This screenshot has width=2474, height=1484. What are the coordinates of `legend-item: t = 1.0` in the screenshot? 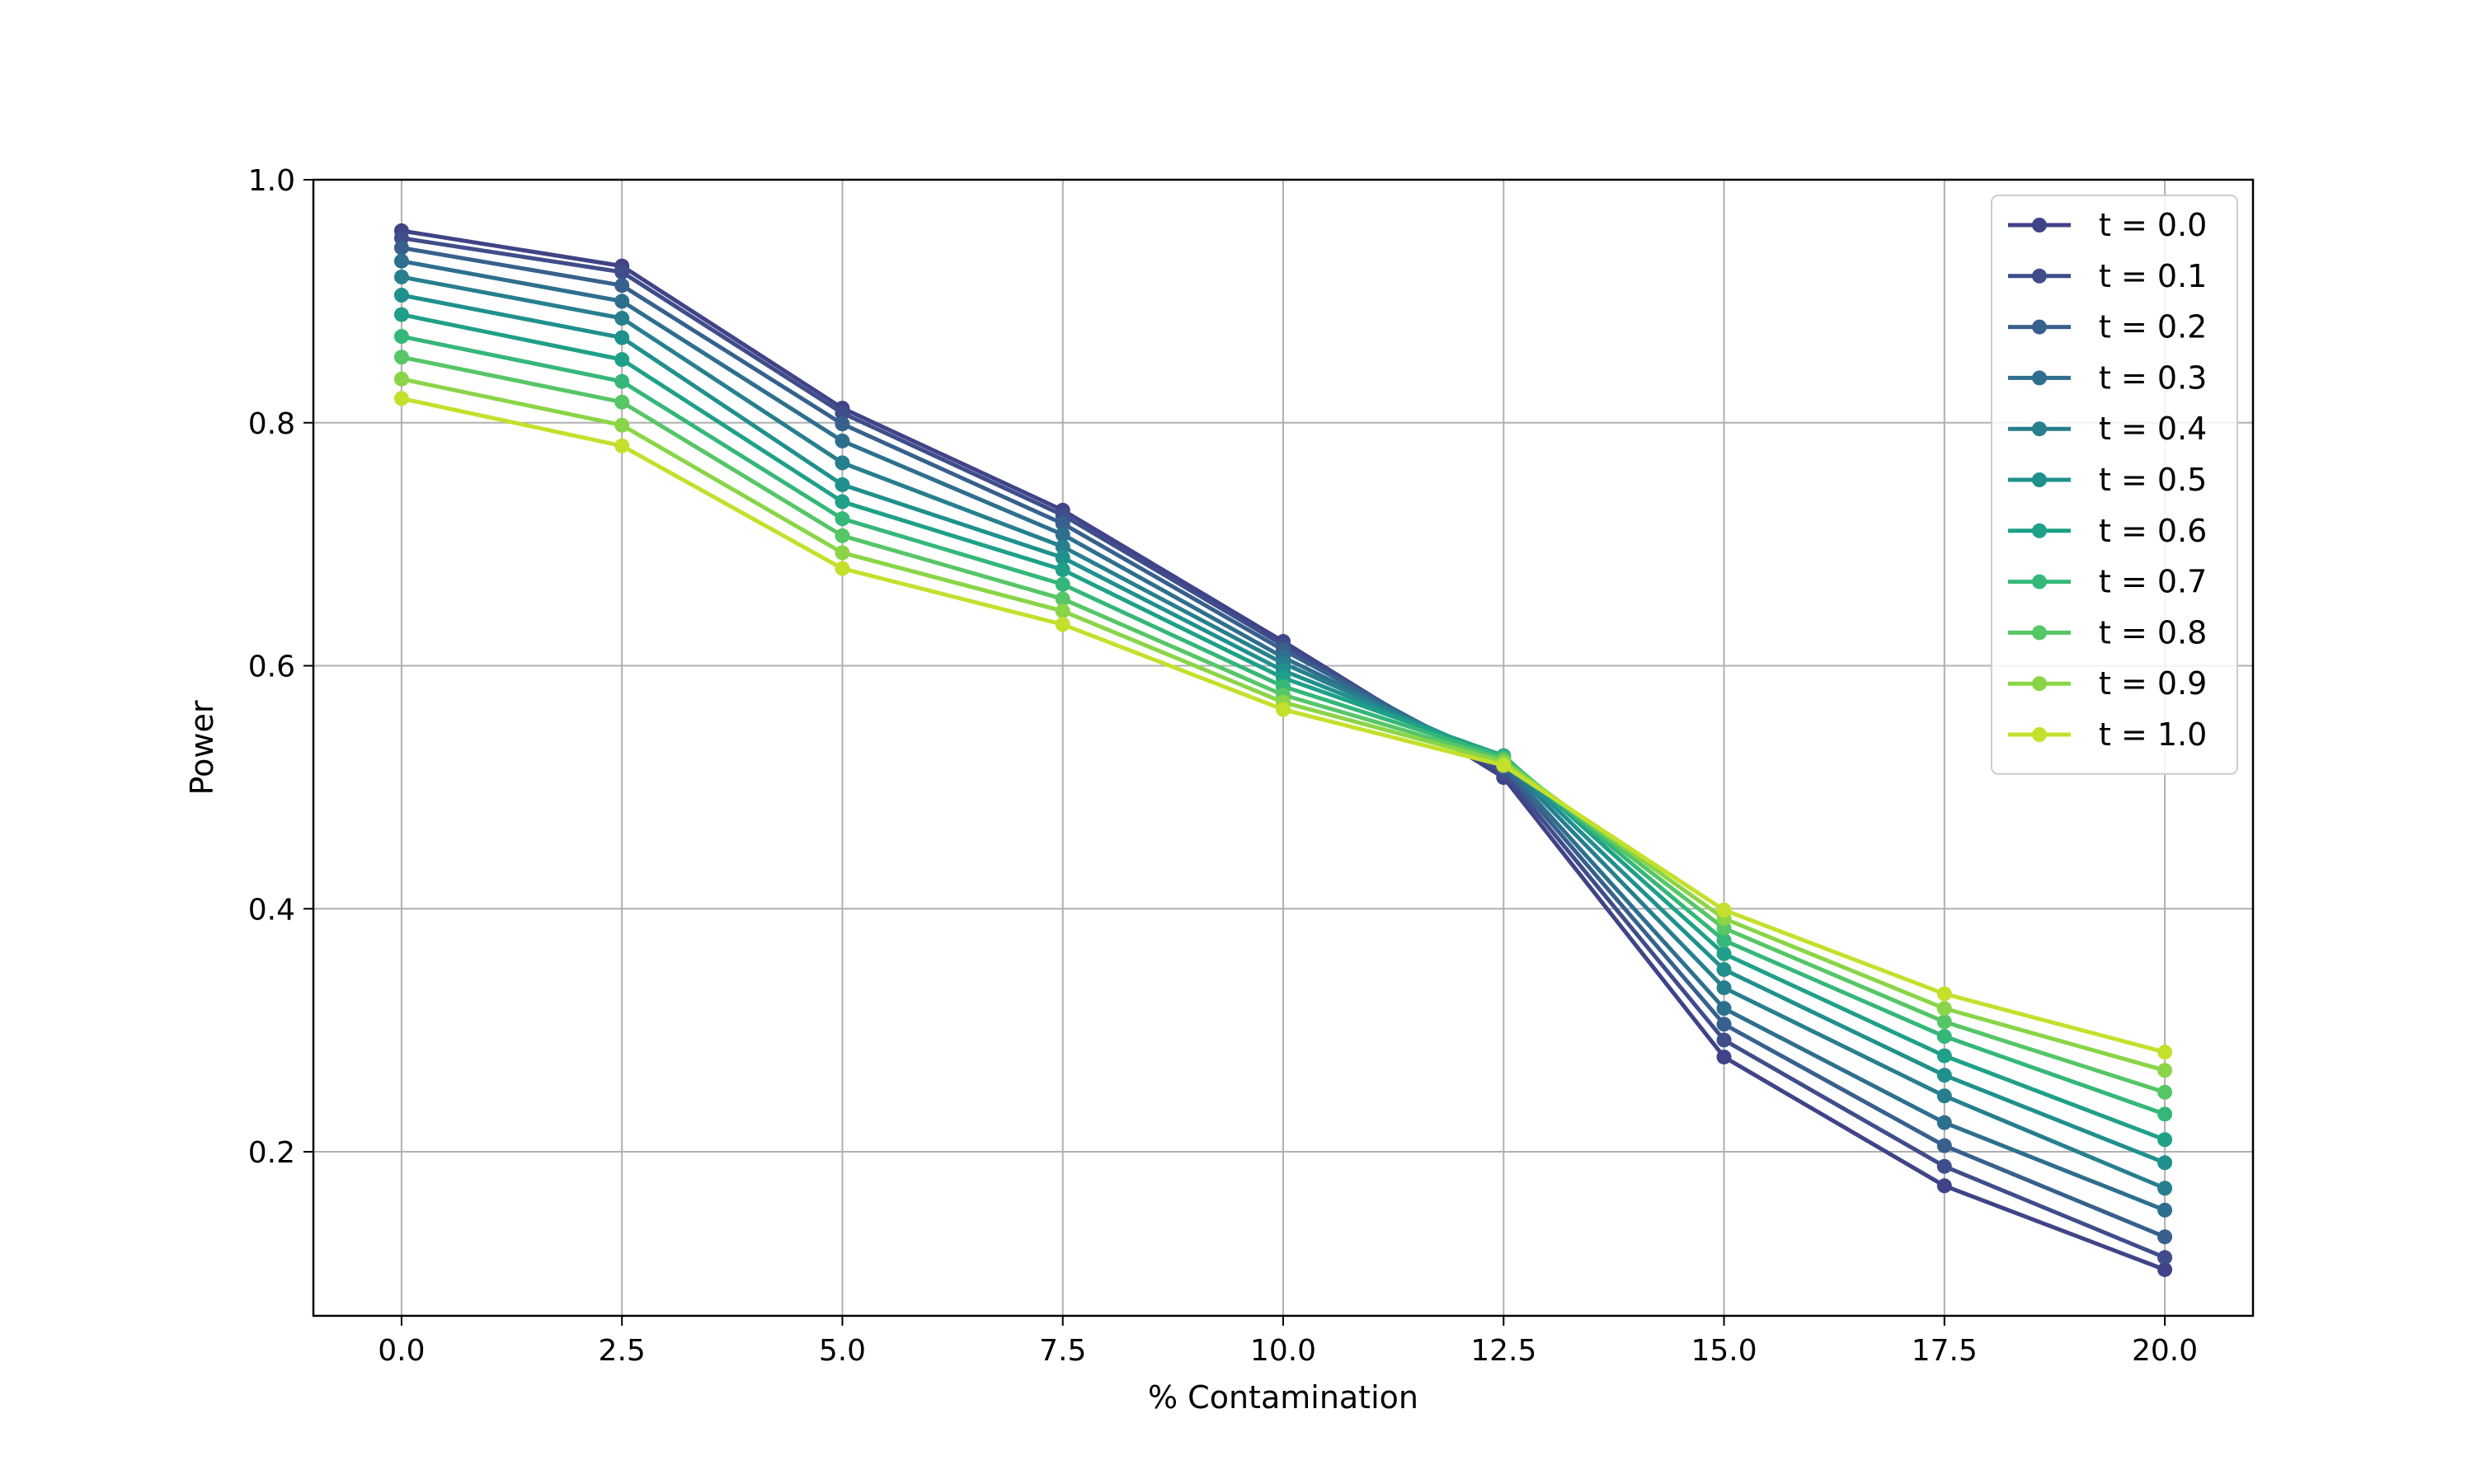 It's located at (2107, 734).